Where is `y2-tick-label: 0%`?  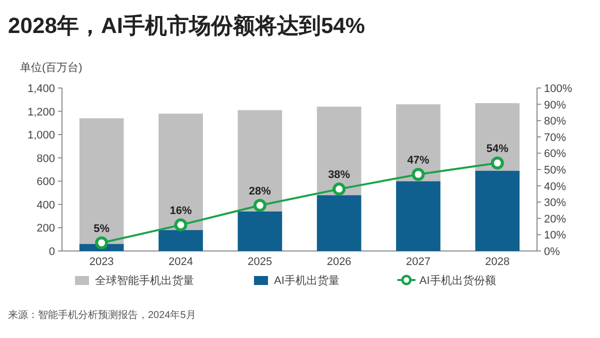 y2-tick-label: 0% is located at coordinates (552, 252).